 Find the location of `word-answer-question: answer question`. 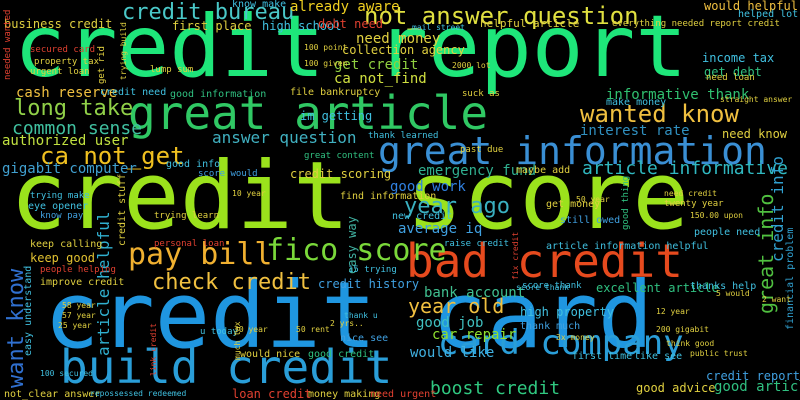

word-answer-question: answer question is located at coordinates (284, 137).